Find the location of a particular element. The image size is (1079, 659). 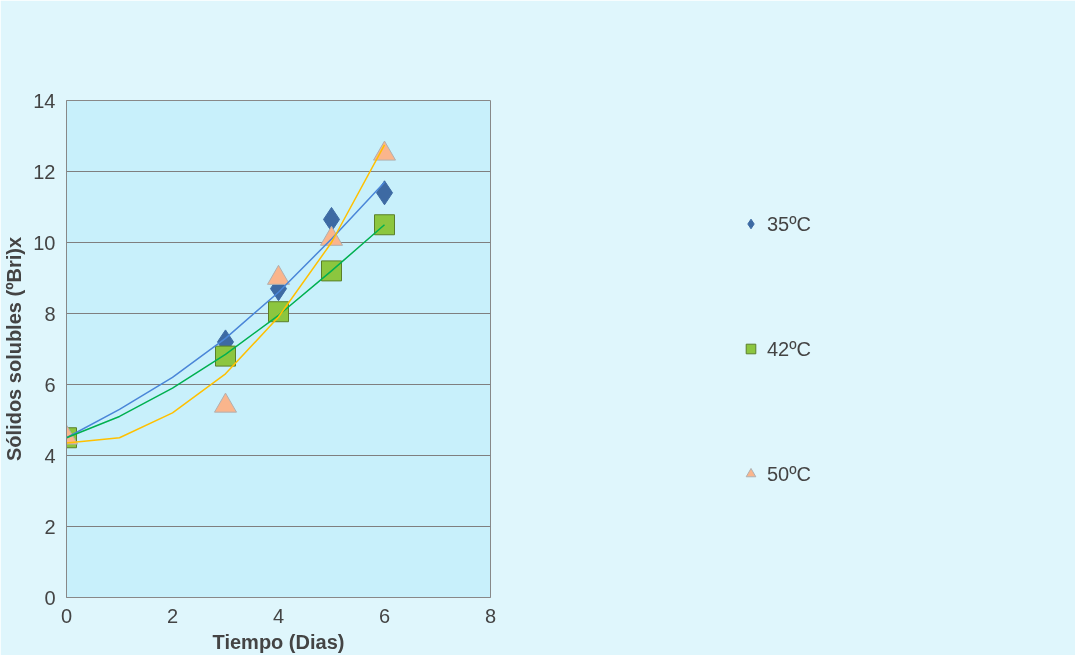

y-tick-label: 4 is located at coordinates (50, 455).